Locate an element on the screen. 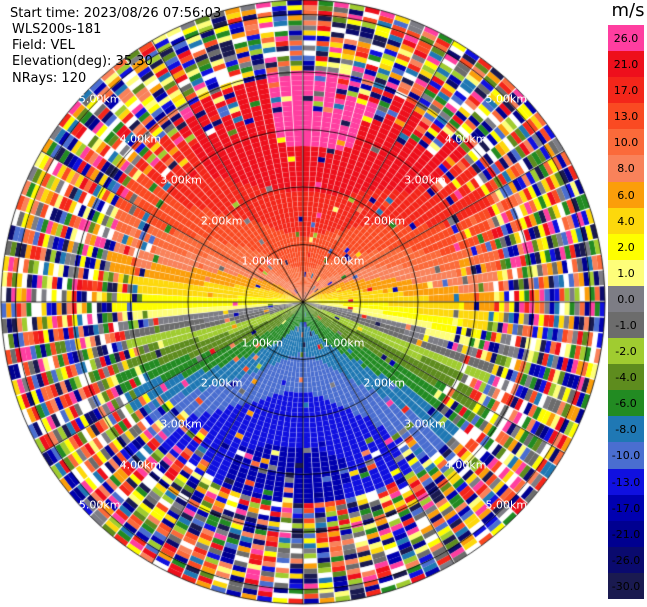  colorbar-tick-label: 8.0 is located at coordinates (626, 169).